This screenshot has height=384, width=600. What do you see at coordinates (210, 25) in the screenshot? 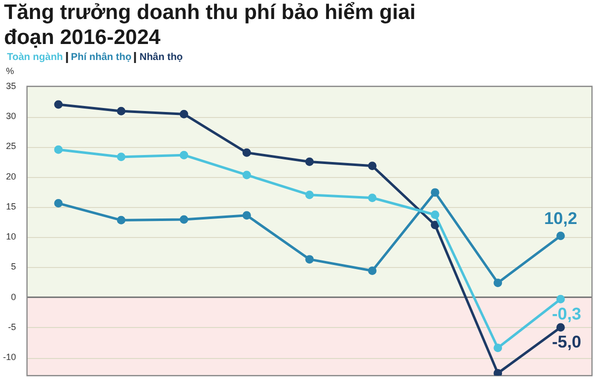
I see `chart-title: Tăng trưởng doanh thu phí bảo hiểm giai đoạn 2016-2024` at bounding box center [210, 25].